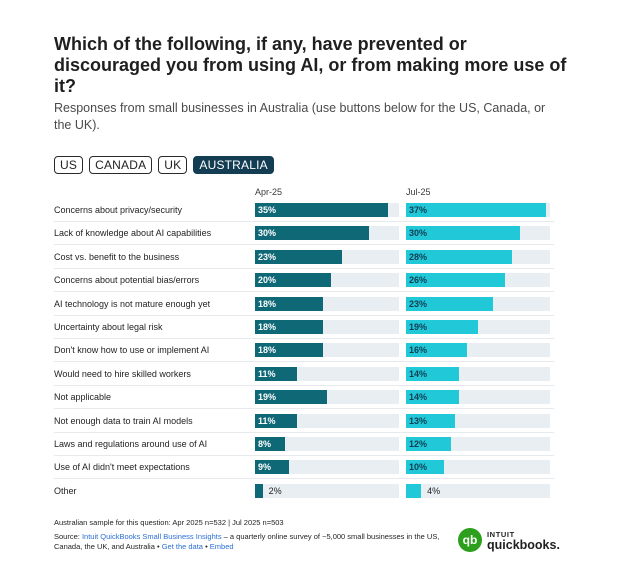 The image size is (620, 568). What do you see at coordinates (132, 350) in the screenshot?
I see `category-label: Don't know how to use or implement AI` at bounding box center [132, 350].